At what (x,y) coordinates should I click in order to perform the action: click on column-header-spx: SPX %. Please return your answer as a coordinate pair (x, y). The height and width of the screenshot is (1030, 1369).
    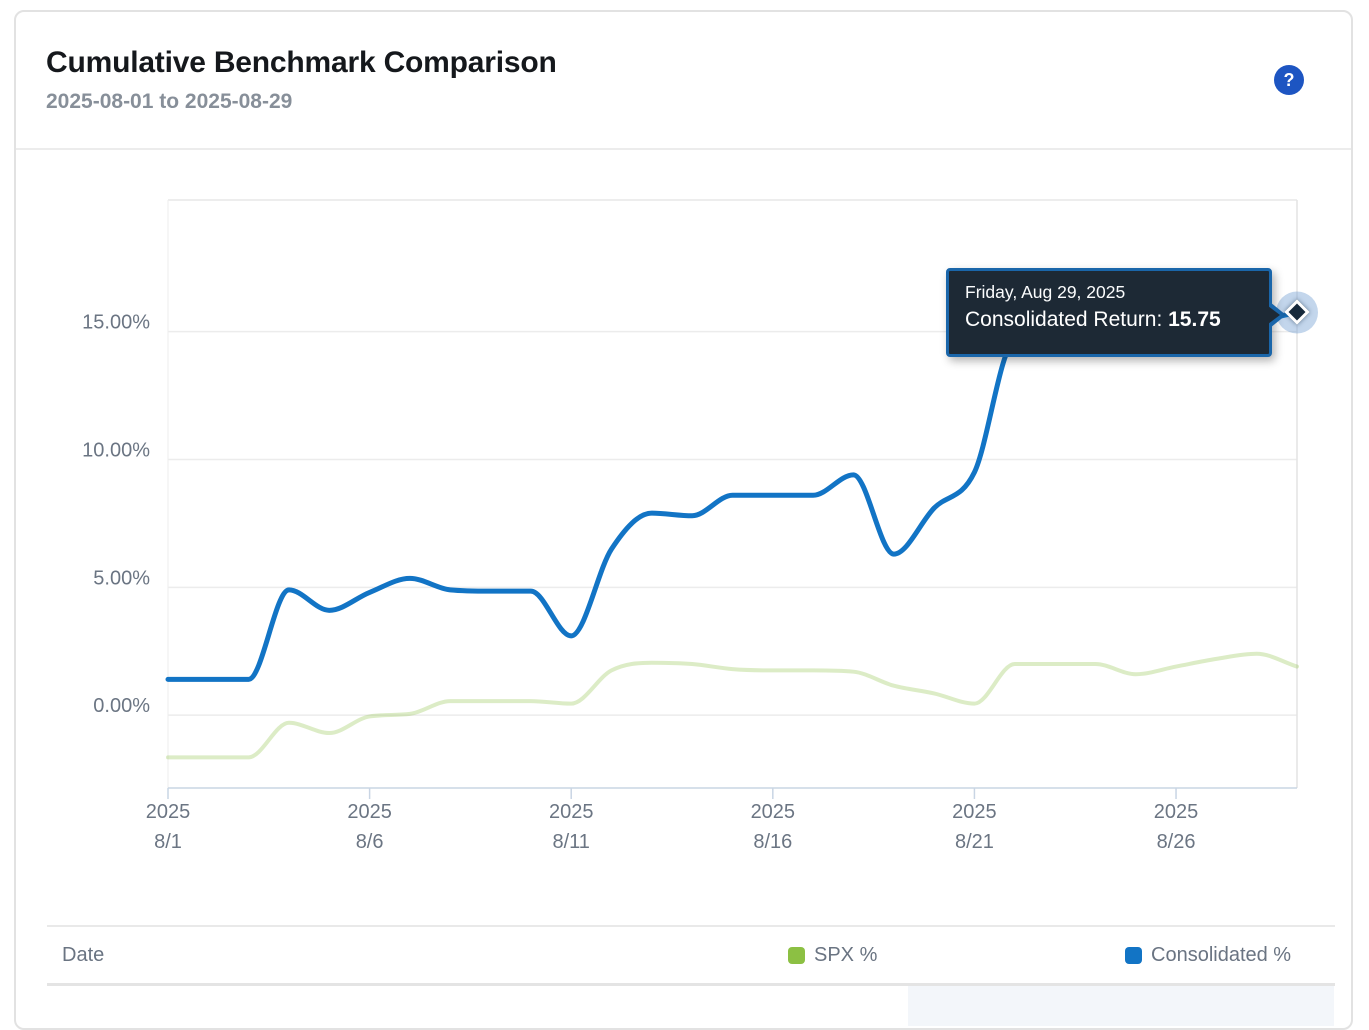
    Looking at the image, I should click on (832, 955).